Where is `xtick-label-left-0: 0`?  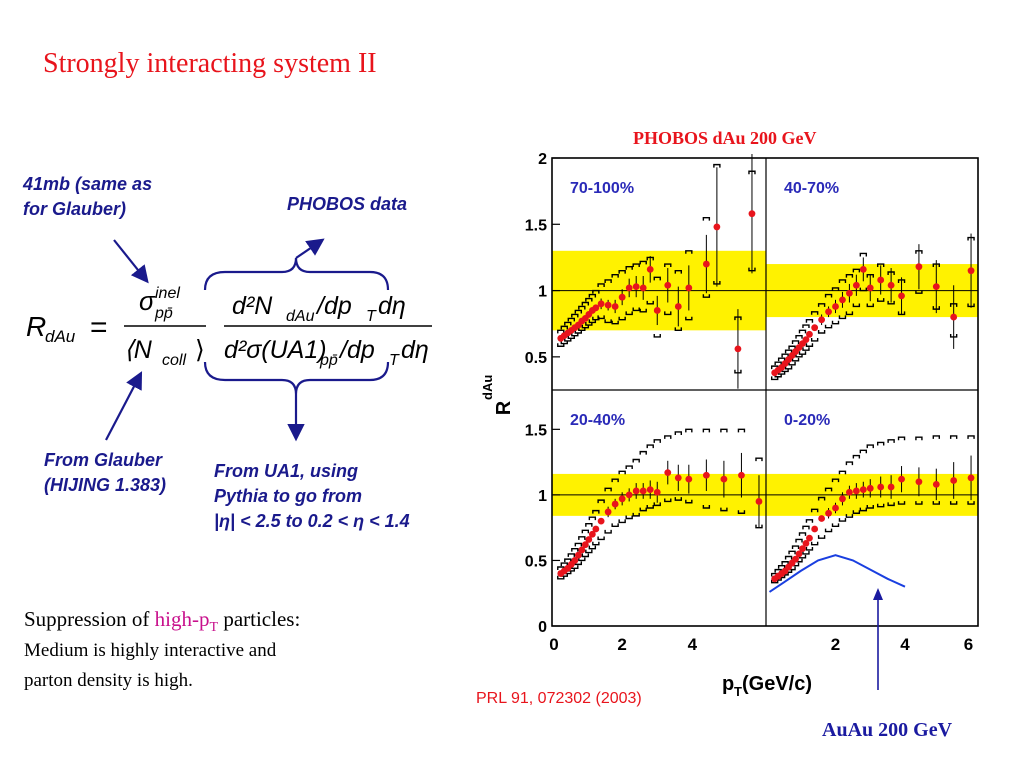
xtick-label-left-0: 0 is located at coordinates (553, 644).